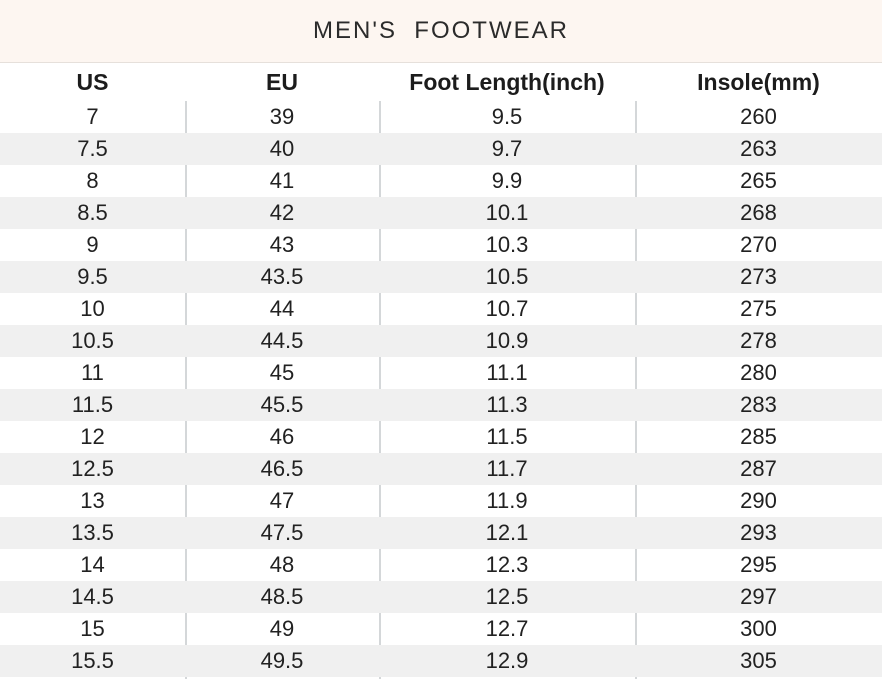 Image resolution: width=882 pixels, height=679 pixels. Describe the element at coordinates (758, 309) in the screenshot. I see `cell-insole: 275` at that location.